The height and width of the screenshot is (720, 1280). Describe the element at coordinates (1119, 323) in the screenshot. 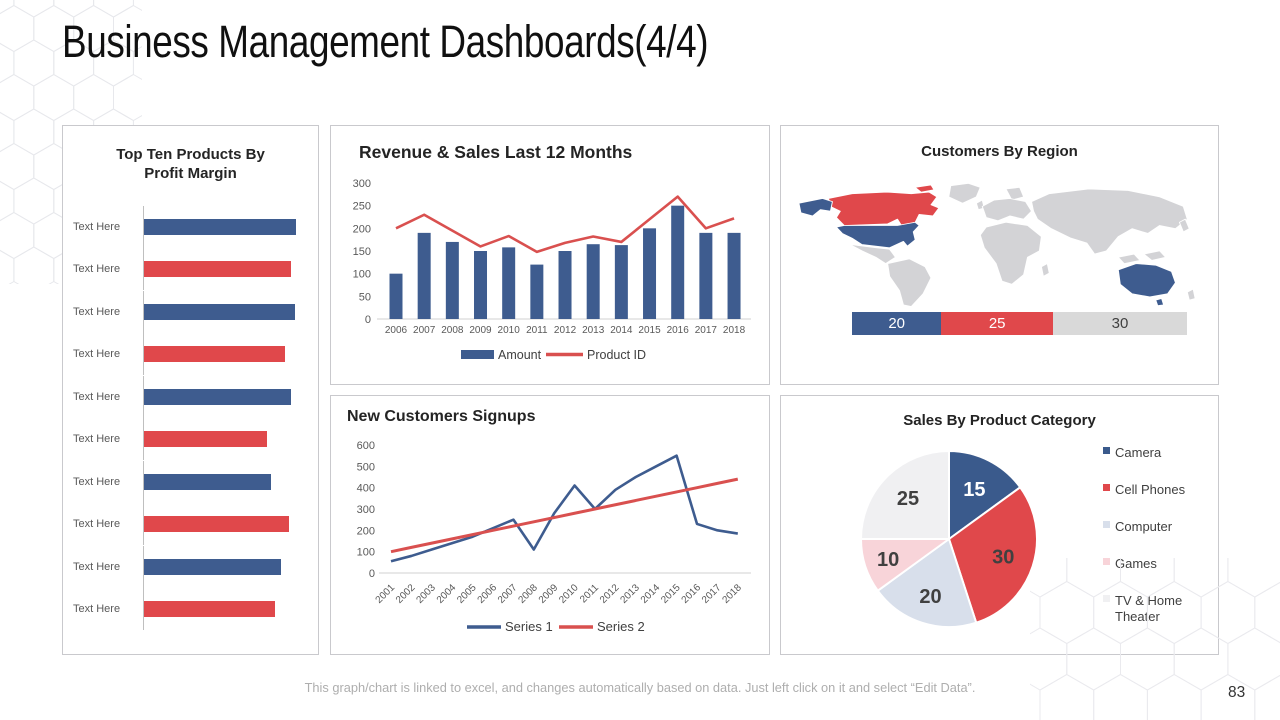

I see `region-segment-30: 30` at that location.